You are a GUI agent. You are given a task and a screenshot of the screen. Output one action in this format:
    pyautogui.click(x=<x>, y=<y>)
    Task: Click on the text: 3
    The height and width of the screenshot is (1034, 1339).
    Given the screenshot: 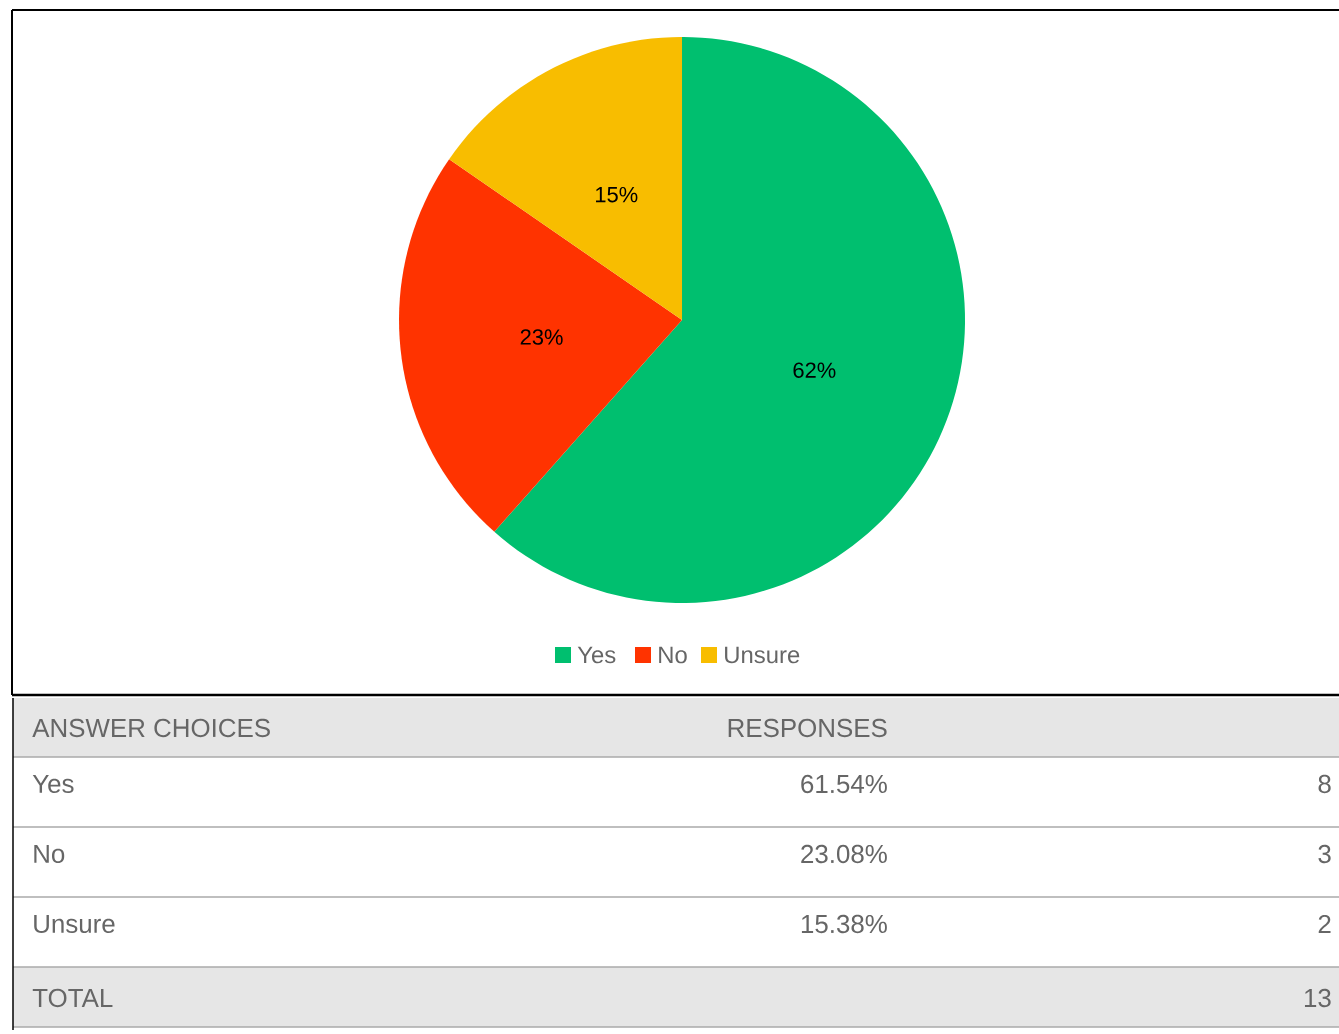 What is the action you would take?
    pyautogui.click(x=1324, y=854)
    